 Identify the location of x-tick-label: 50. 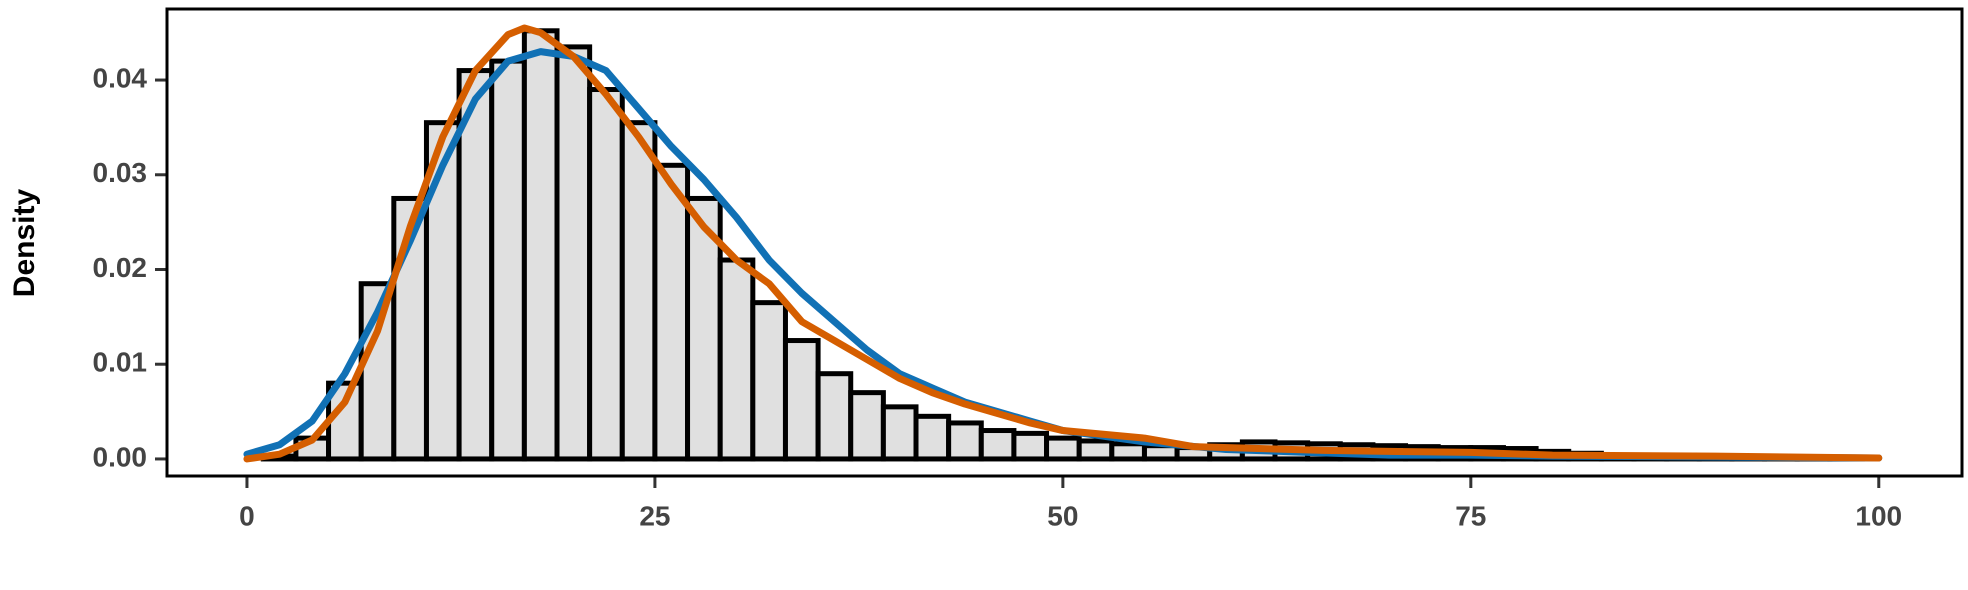
(1062, 515).